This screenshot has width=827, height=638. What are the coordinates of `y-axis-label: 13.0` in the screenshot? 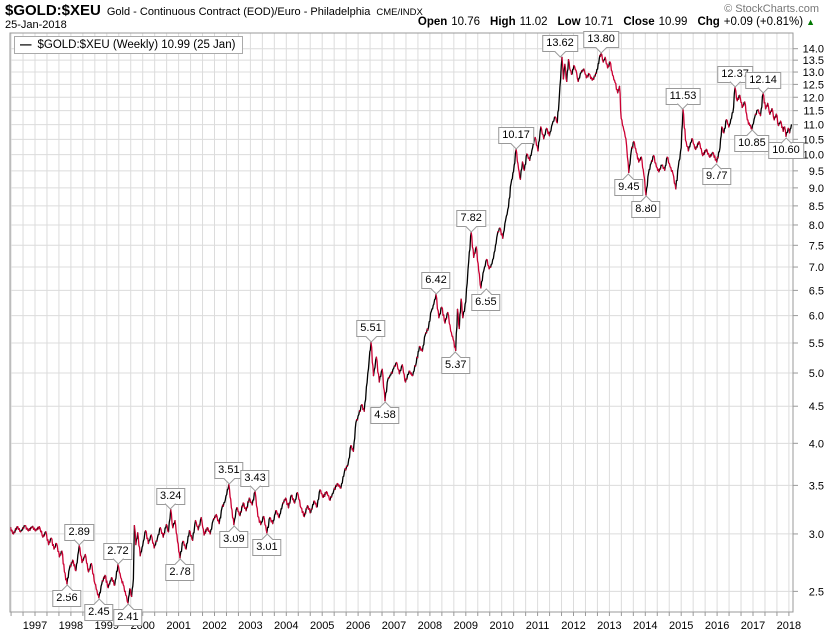 It's located at (813, 73).